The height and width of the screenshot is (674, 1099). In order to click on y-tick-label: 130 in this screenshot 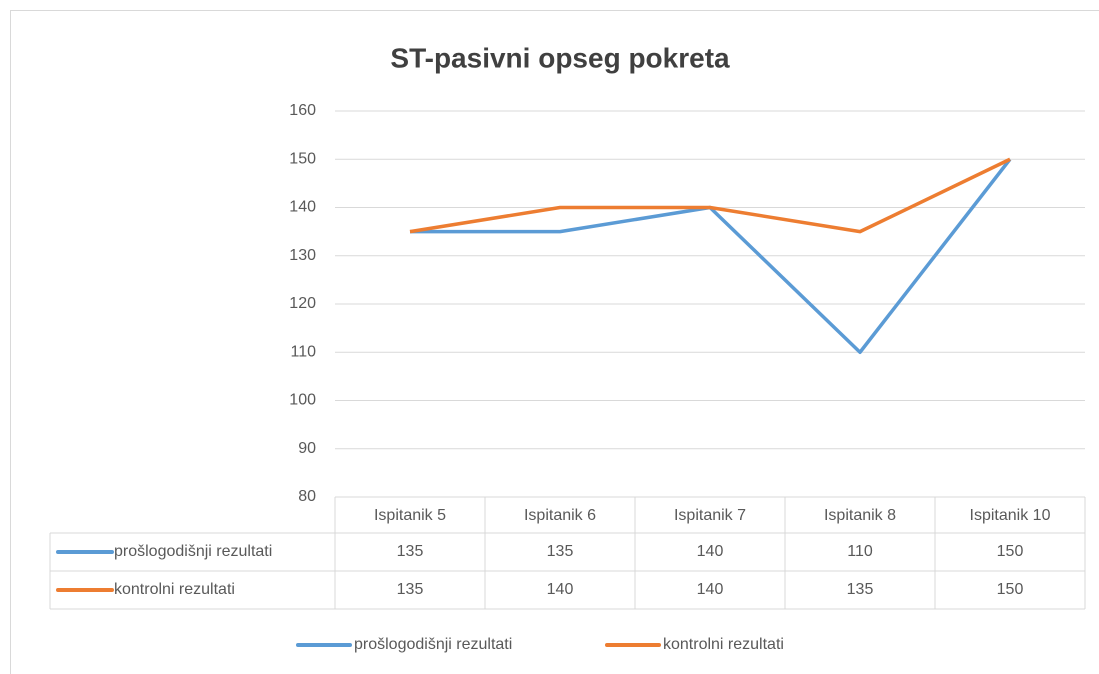, I will do `click(302, 255)`.